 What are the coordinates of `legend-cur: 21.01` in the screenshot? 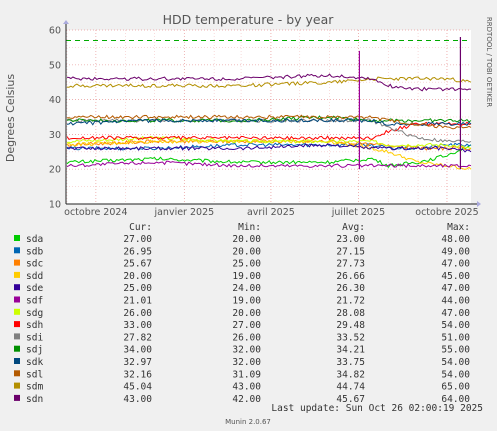 It's located at (137, 301).